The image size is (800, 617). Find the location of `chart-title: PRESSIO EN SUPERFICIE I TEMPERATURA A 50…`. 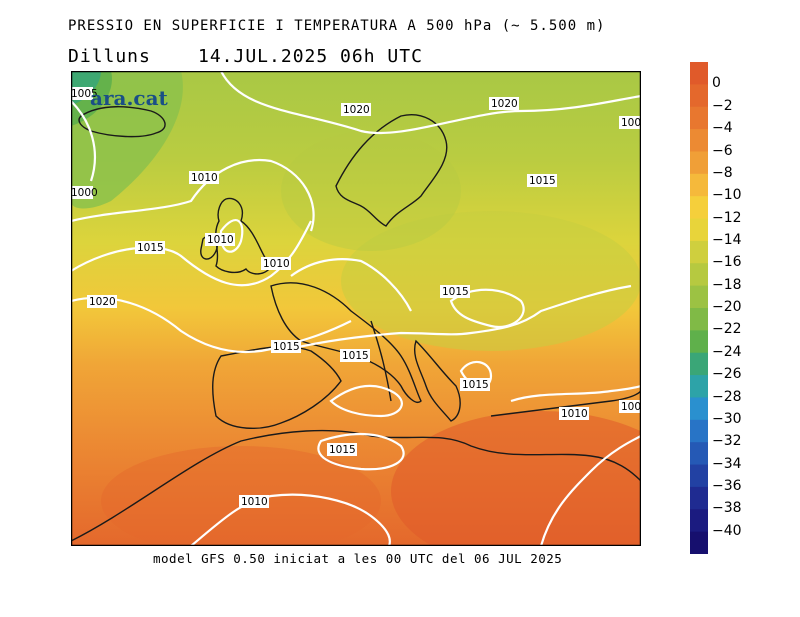

chart-title: PRESSIO EN SUPERFICIE I TEMPERATURA A 50… is located at coordinates (337, 26).